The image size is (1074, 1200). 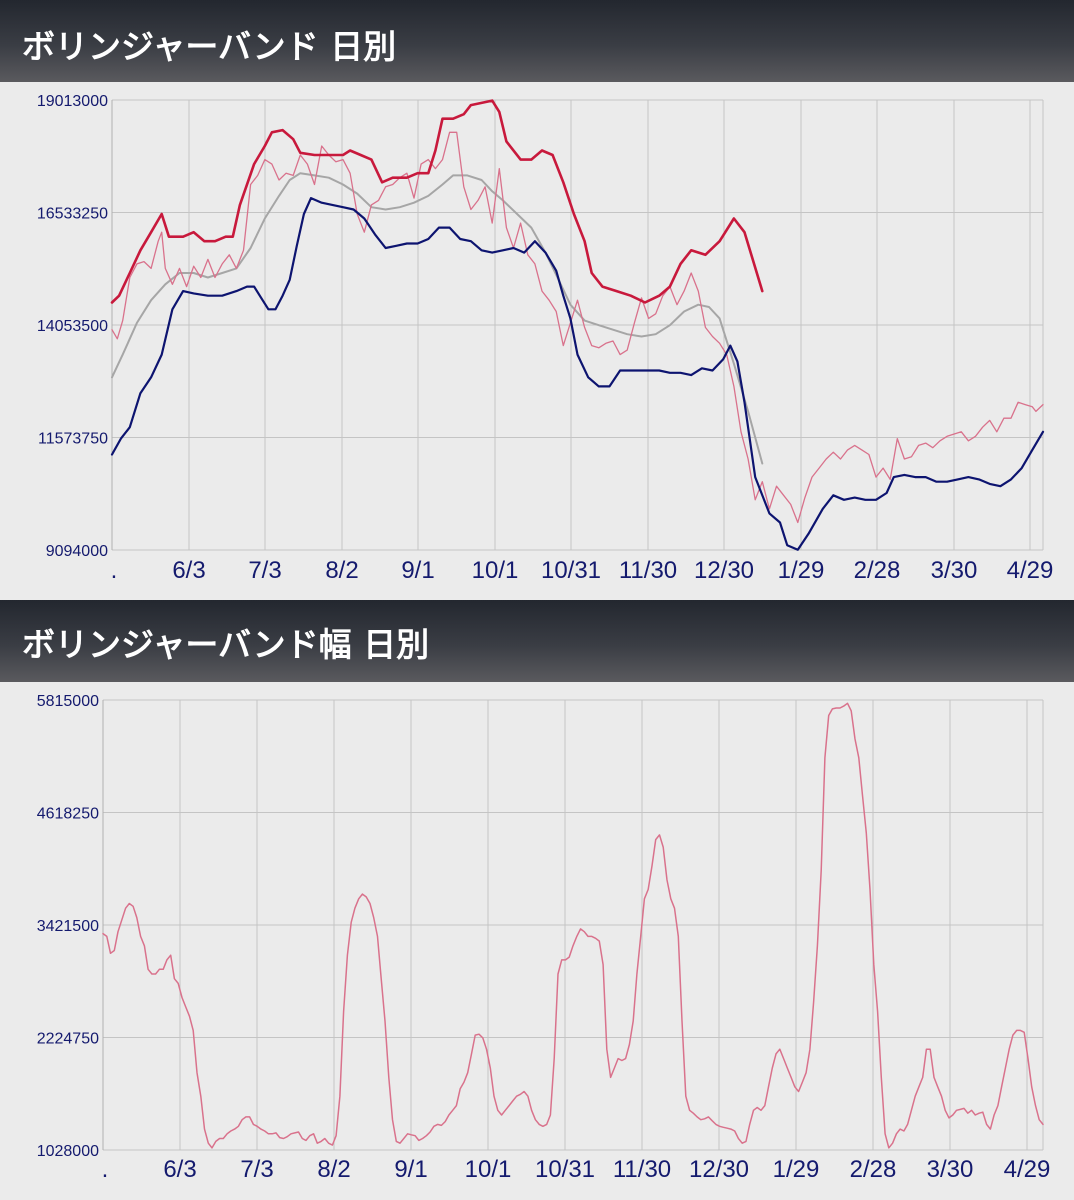 I want to click on y-tick-label: 2224750, so click(x=68, y=1039).